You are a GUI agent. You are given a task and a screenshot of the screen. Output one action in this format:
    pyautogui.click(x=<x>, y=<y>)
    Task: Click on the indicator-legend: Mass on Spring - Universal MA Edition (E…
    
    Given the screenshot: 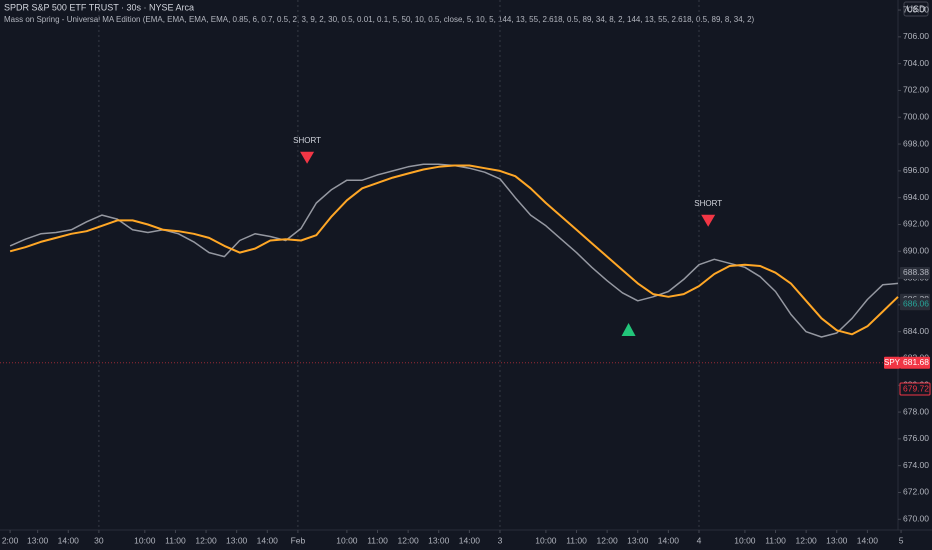 What is the action you would take?
    pyautogui.click(x=379, y=19)
    